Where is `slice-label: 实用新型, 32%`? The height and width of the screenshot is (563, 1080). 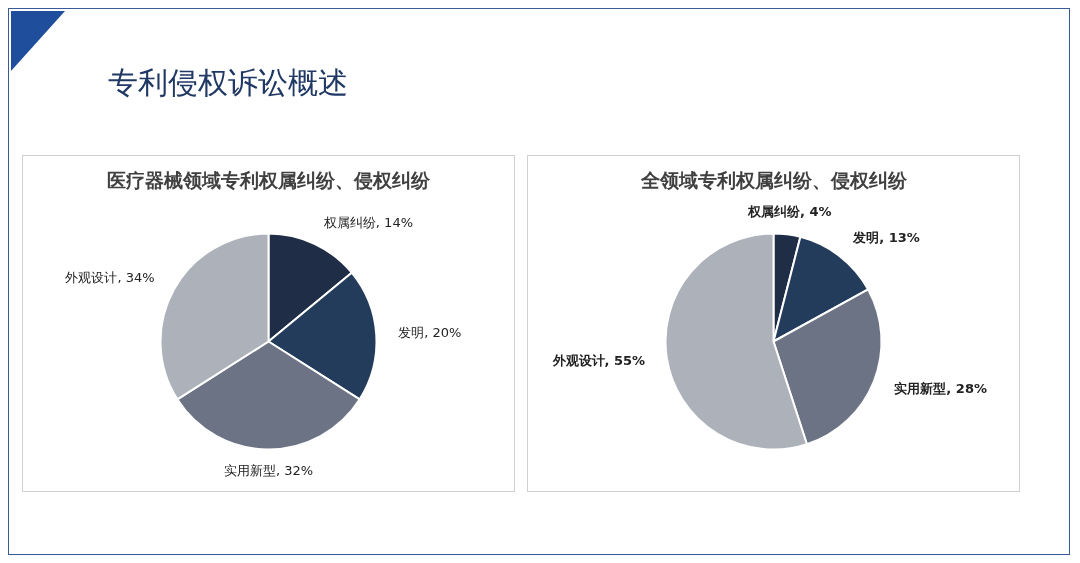
slice-label: 实用新型, 32% is located at coordinates (268, 470).